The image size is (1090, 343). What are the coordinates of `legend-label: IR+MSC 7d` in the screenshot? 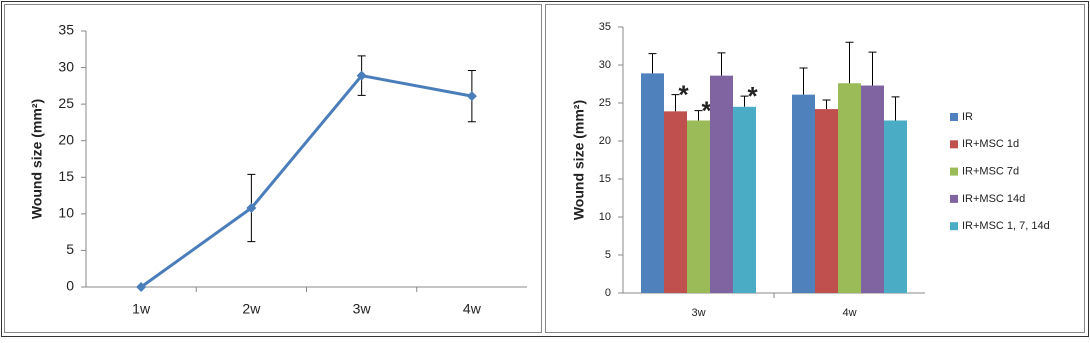 It's located at (990, 172).